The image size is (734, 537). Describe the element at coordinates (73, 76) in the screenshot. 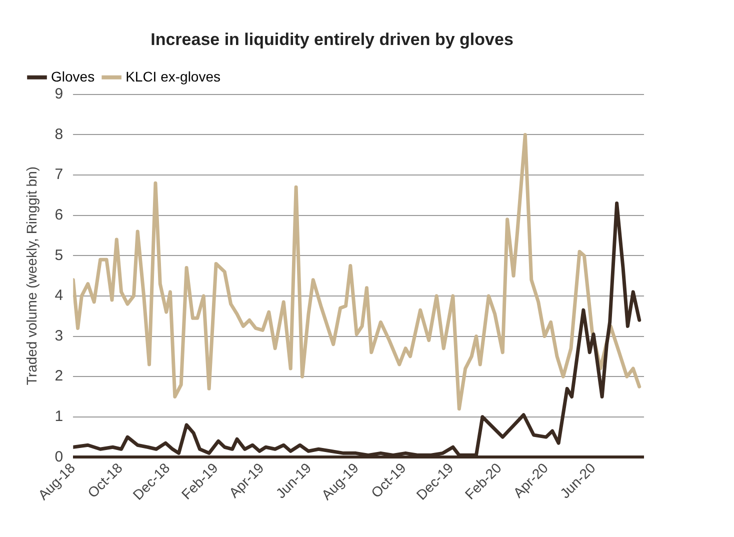

I see `legend-label: Gloves` at that location.